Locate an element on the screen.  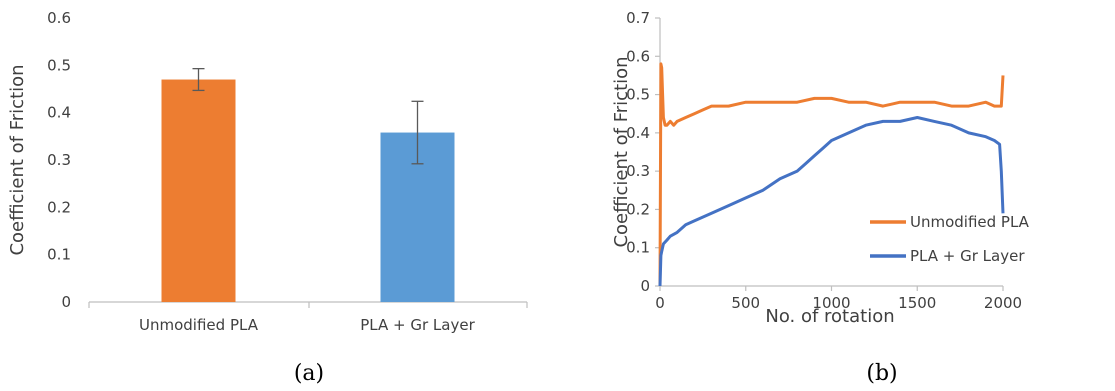
y-tick-label: 0.7 is located at coordinates (638, 18).